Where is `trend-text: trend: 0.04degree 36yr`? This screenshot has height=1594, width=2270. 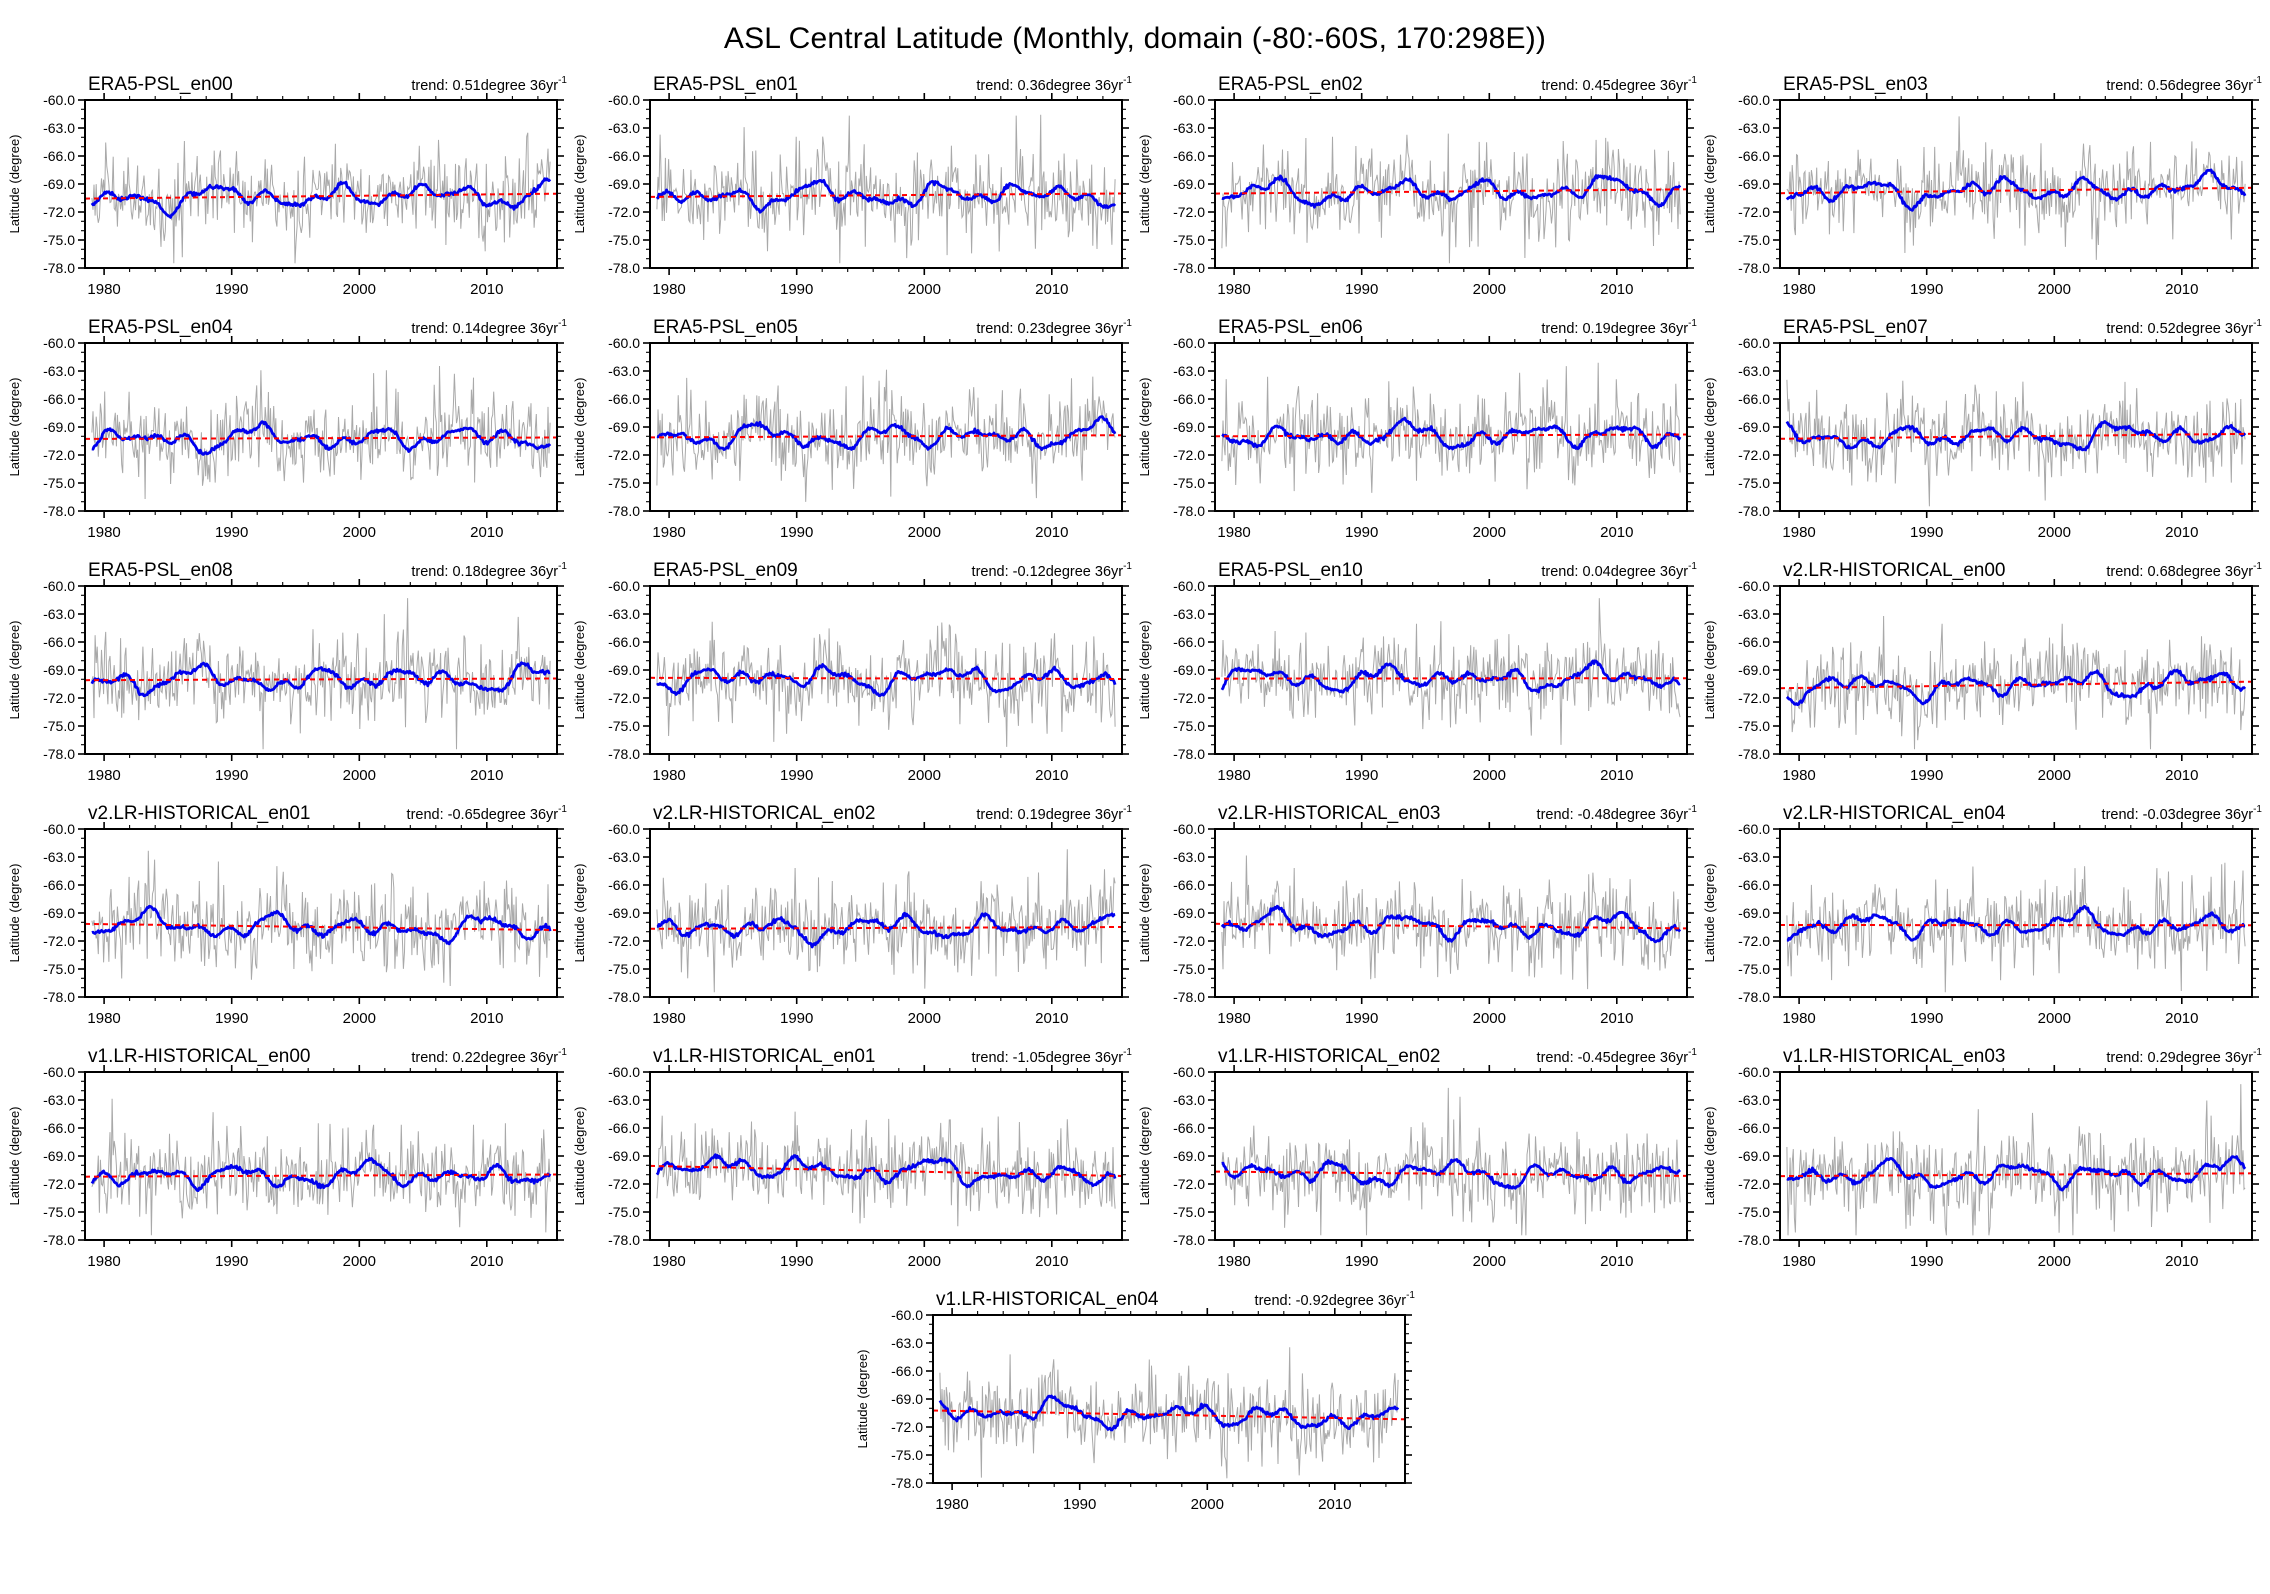
trend-text: trend: 0.04degree 36yr is located at coordinates (1614, 572).